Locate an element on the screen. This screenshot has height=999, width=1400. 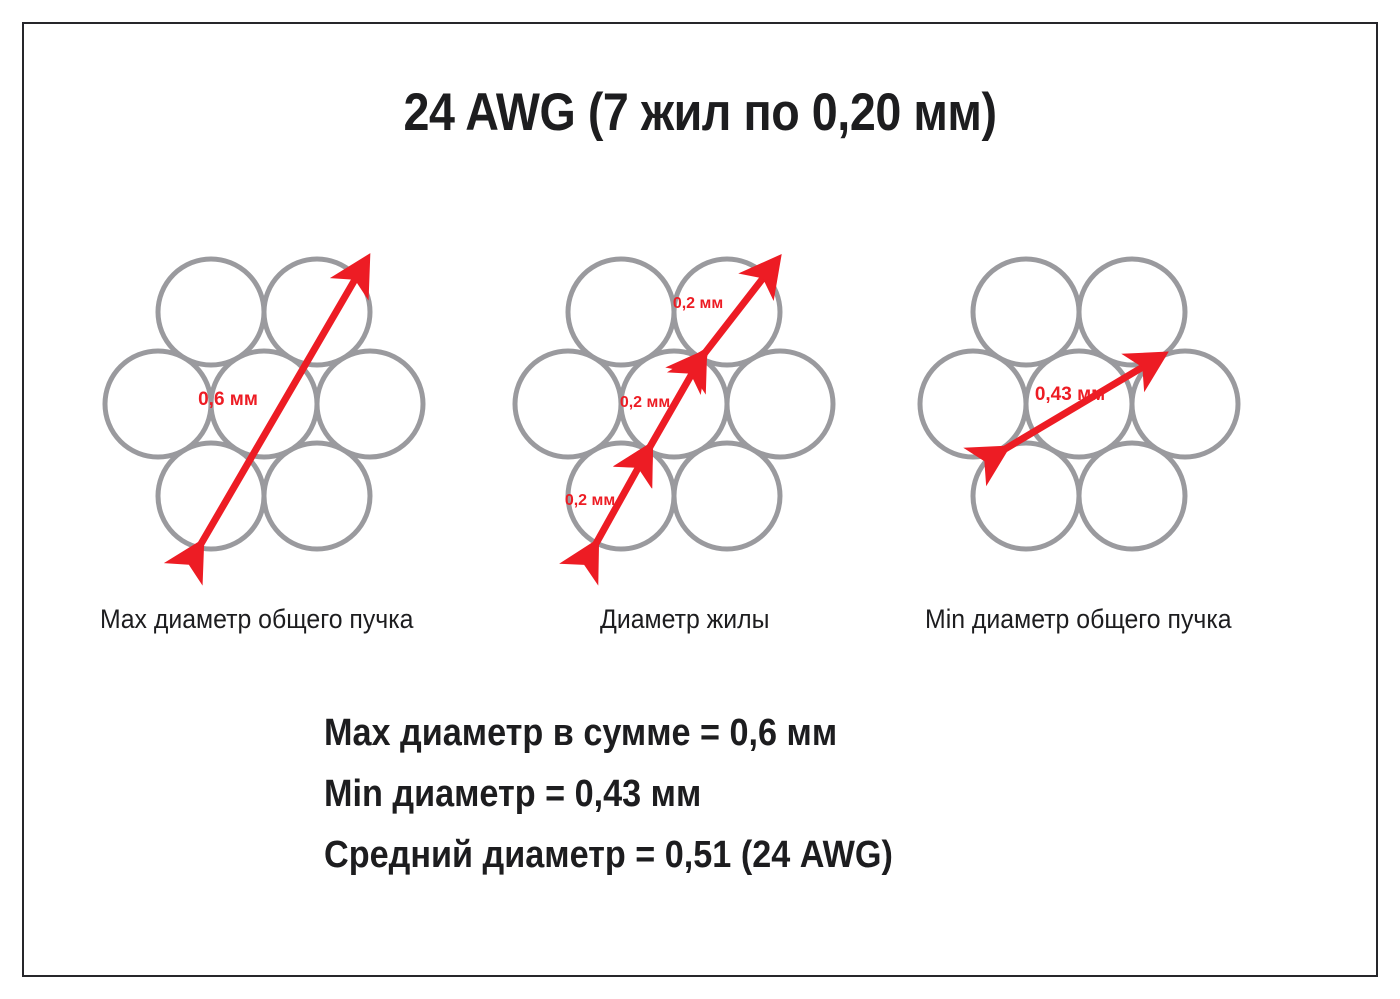
caption-min-bundle: Min диаметр общего пучка is located at coordinates (1078, 619).